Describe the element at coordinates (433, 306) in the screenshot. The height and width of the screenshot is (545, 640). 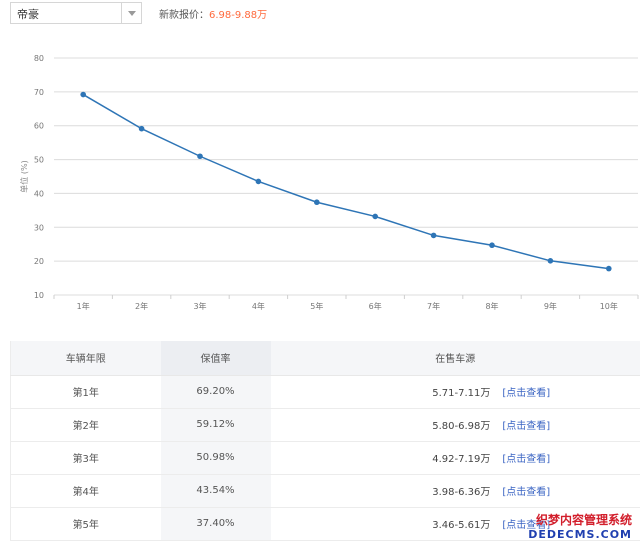
I see `x-tick-label: 7年` at that location.